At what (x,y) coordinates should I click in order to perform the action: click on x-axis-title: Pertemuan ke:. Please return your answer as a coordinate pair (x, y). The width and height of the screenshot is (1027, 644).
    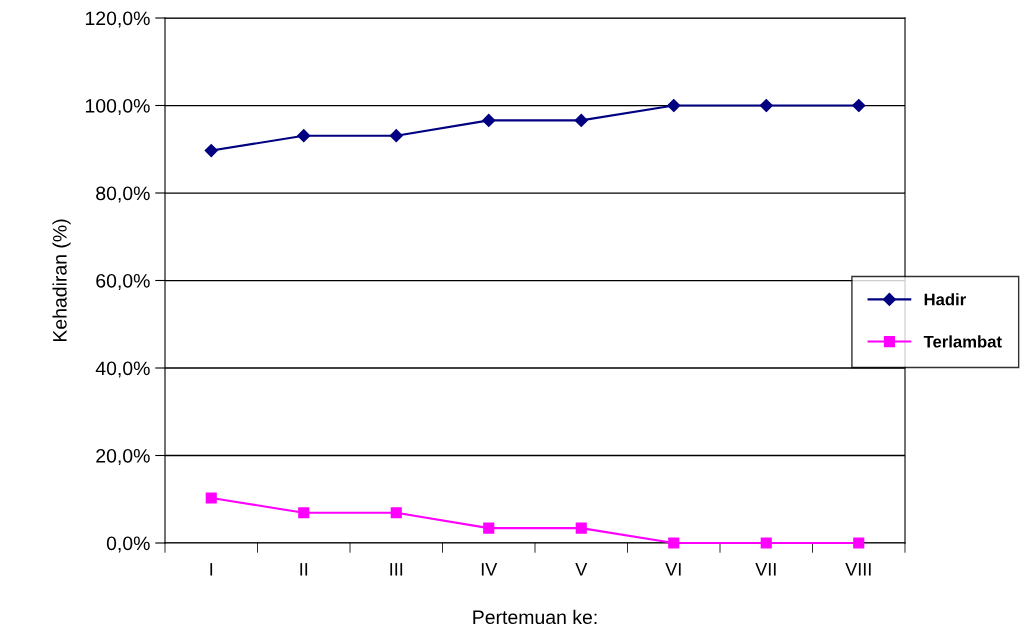
    Looking at the image, I should click on (535, 617).